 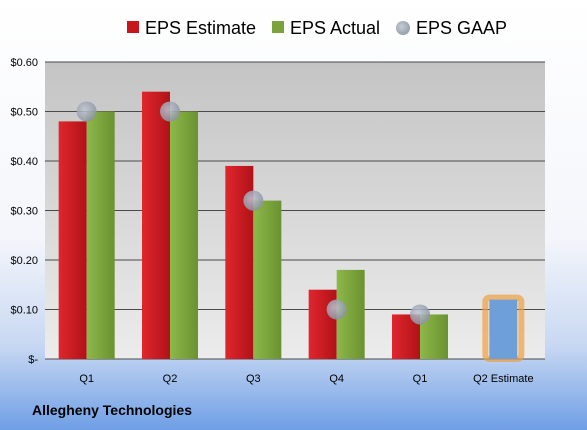 I want to click on x-axis-ticks: Q1 Q2 Q3 Q4 Q1 Q2 Estimate, so click(x=306, y=379).